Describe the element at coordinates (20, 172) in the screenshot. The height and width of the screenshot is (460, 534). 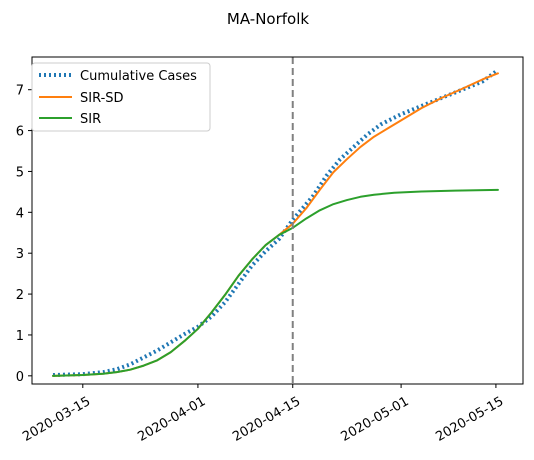
I see `y-tick-label: 5` at that location.